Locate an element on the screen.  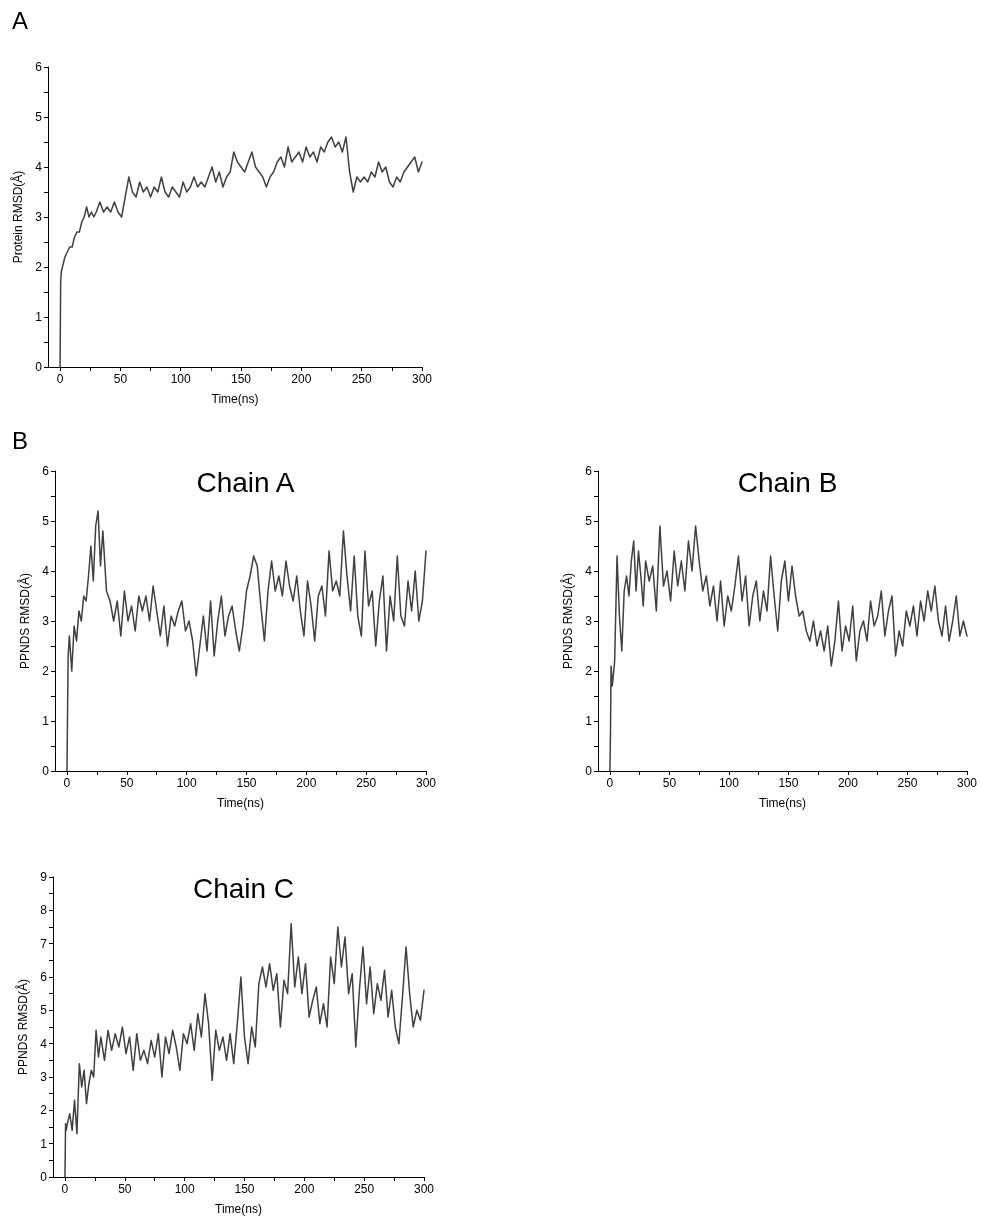
y-tick-label: 9 is located at coordinates (44, 877).